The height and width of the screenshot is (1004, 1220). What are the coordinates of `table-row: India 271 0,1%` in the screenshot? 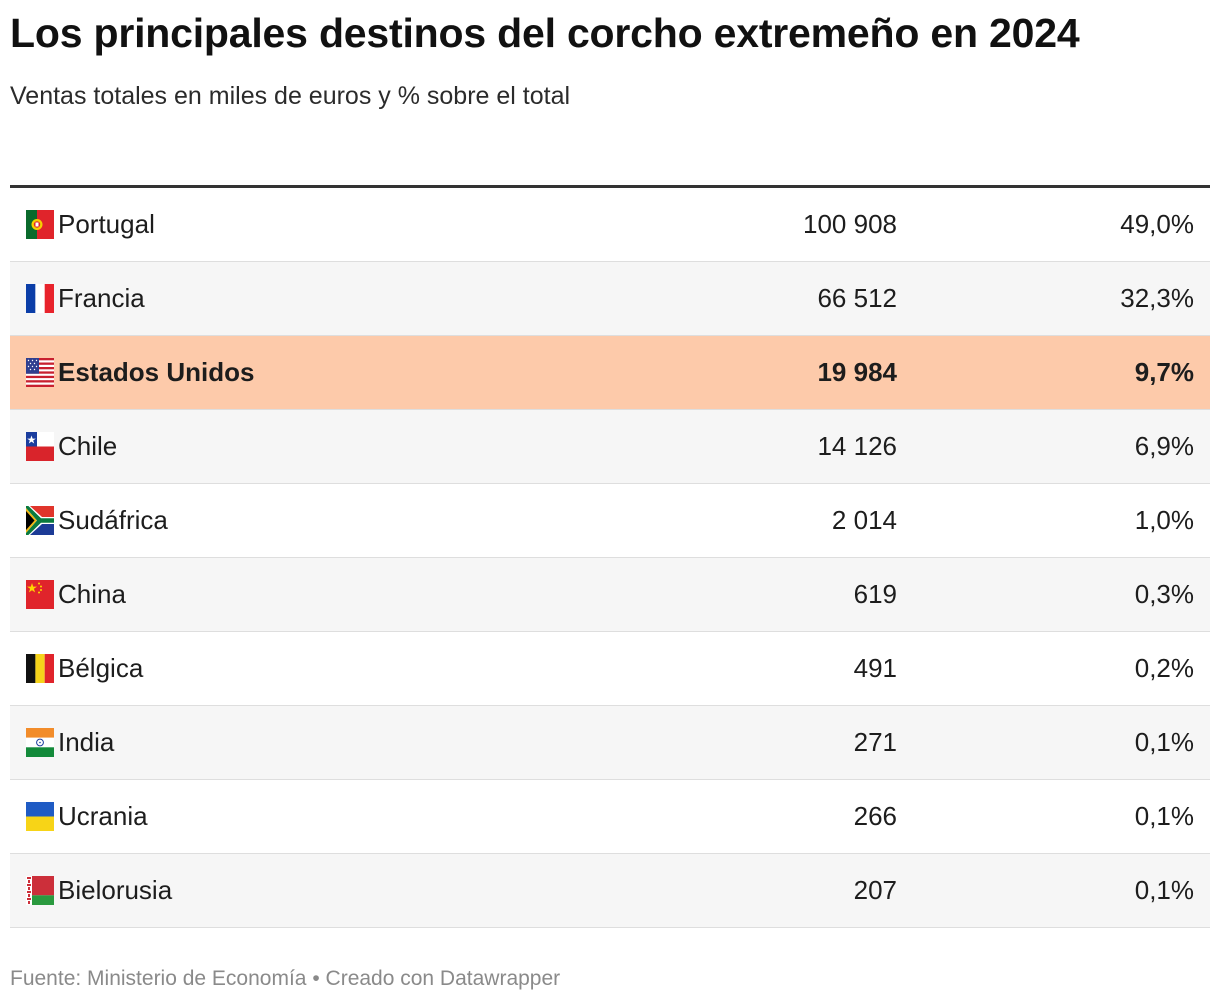 It's located at (610, 743).